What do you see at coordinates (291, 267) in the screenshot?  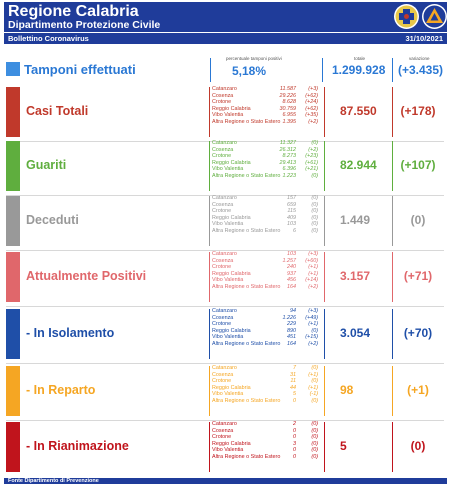 I see `province-value: 240` at bounding box center [291, 267].